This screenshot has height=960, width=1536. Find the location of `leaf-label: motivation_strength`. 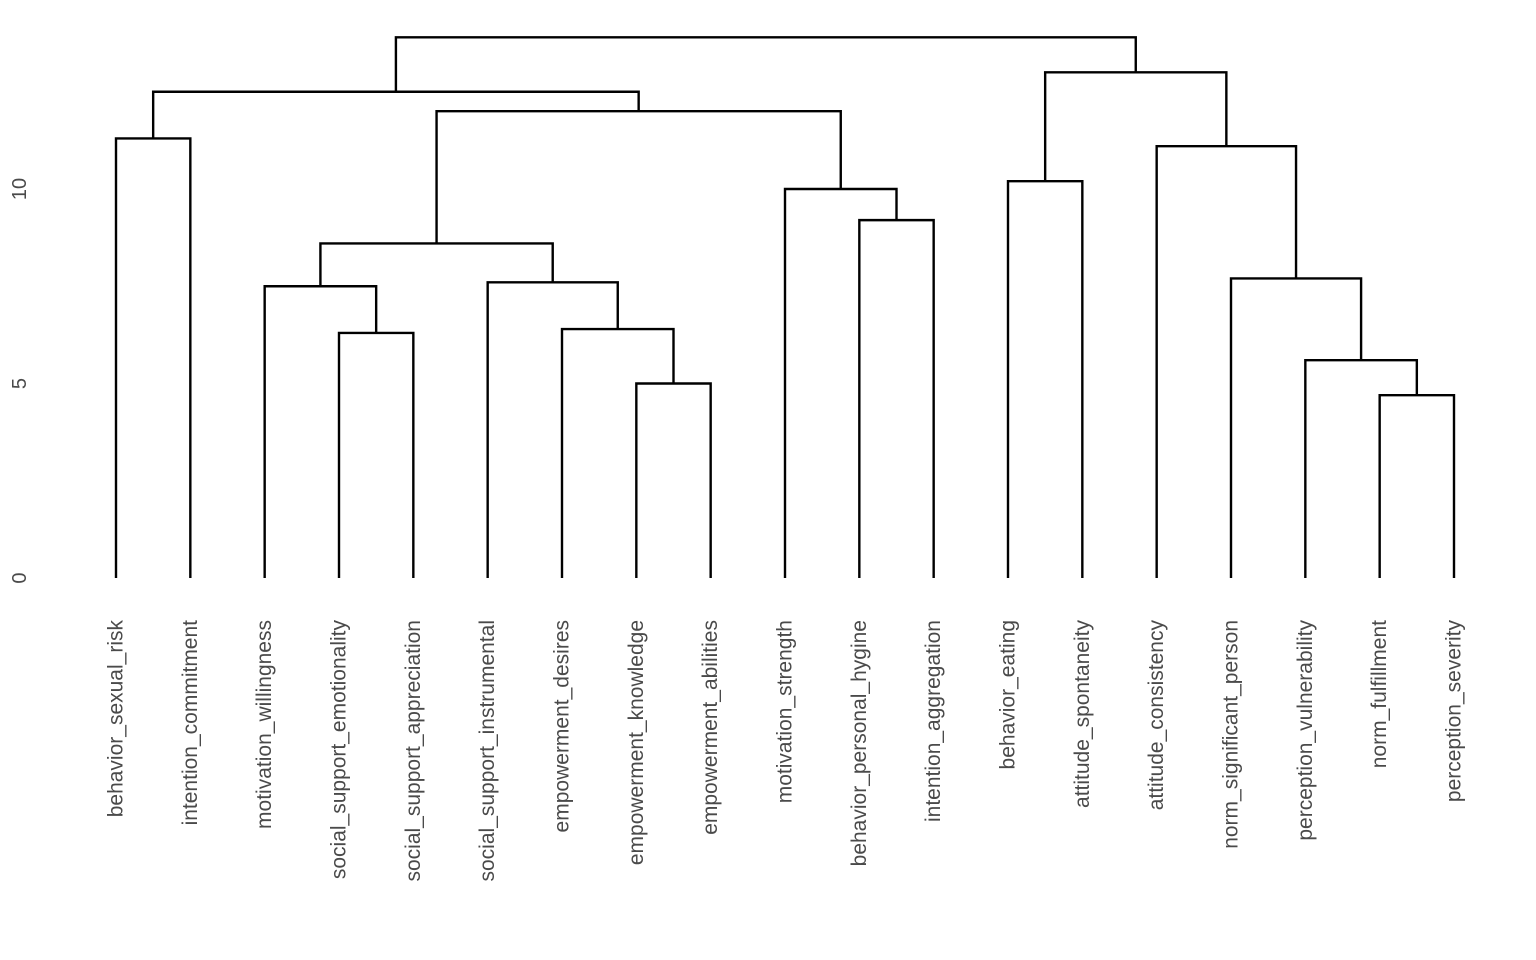

leaf-label: motivation_strength is located at coordinates (785, 711).